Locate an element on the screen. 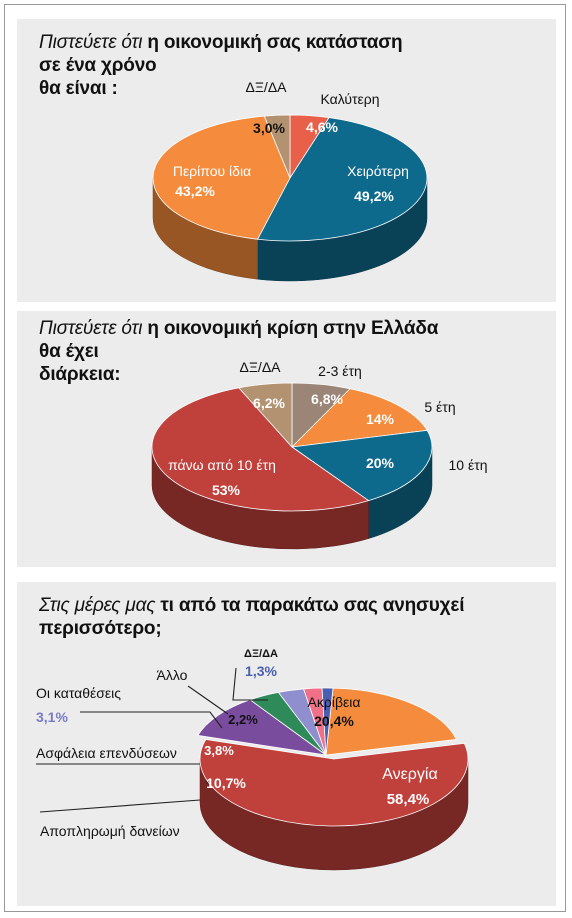 This screenshot has width=572, height=918. pie1-value-same: 43,2% is located at coordinates (195, 191).